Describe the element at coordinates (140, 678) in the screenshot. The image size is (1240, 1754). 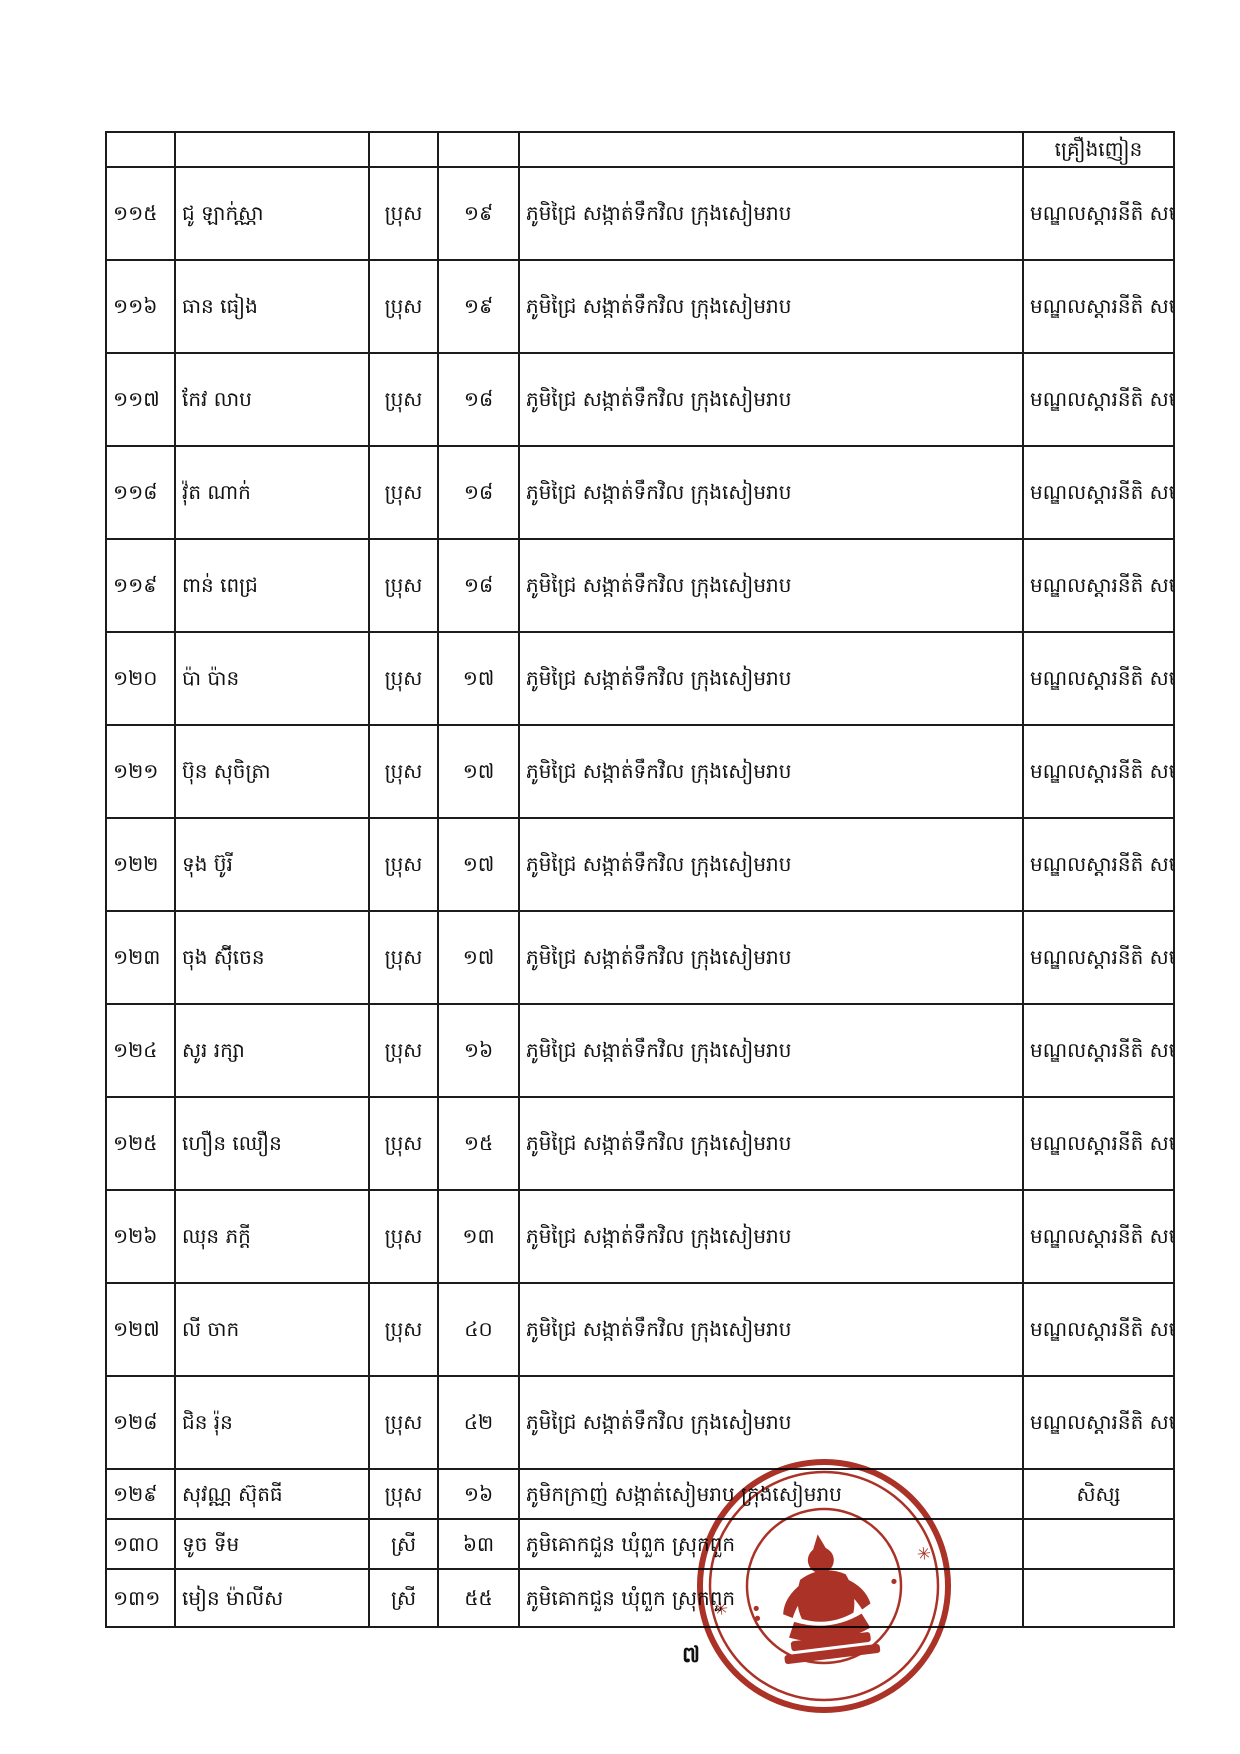
I see `cell-no: ១២០` at that location.